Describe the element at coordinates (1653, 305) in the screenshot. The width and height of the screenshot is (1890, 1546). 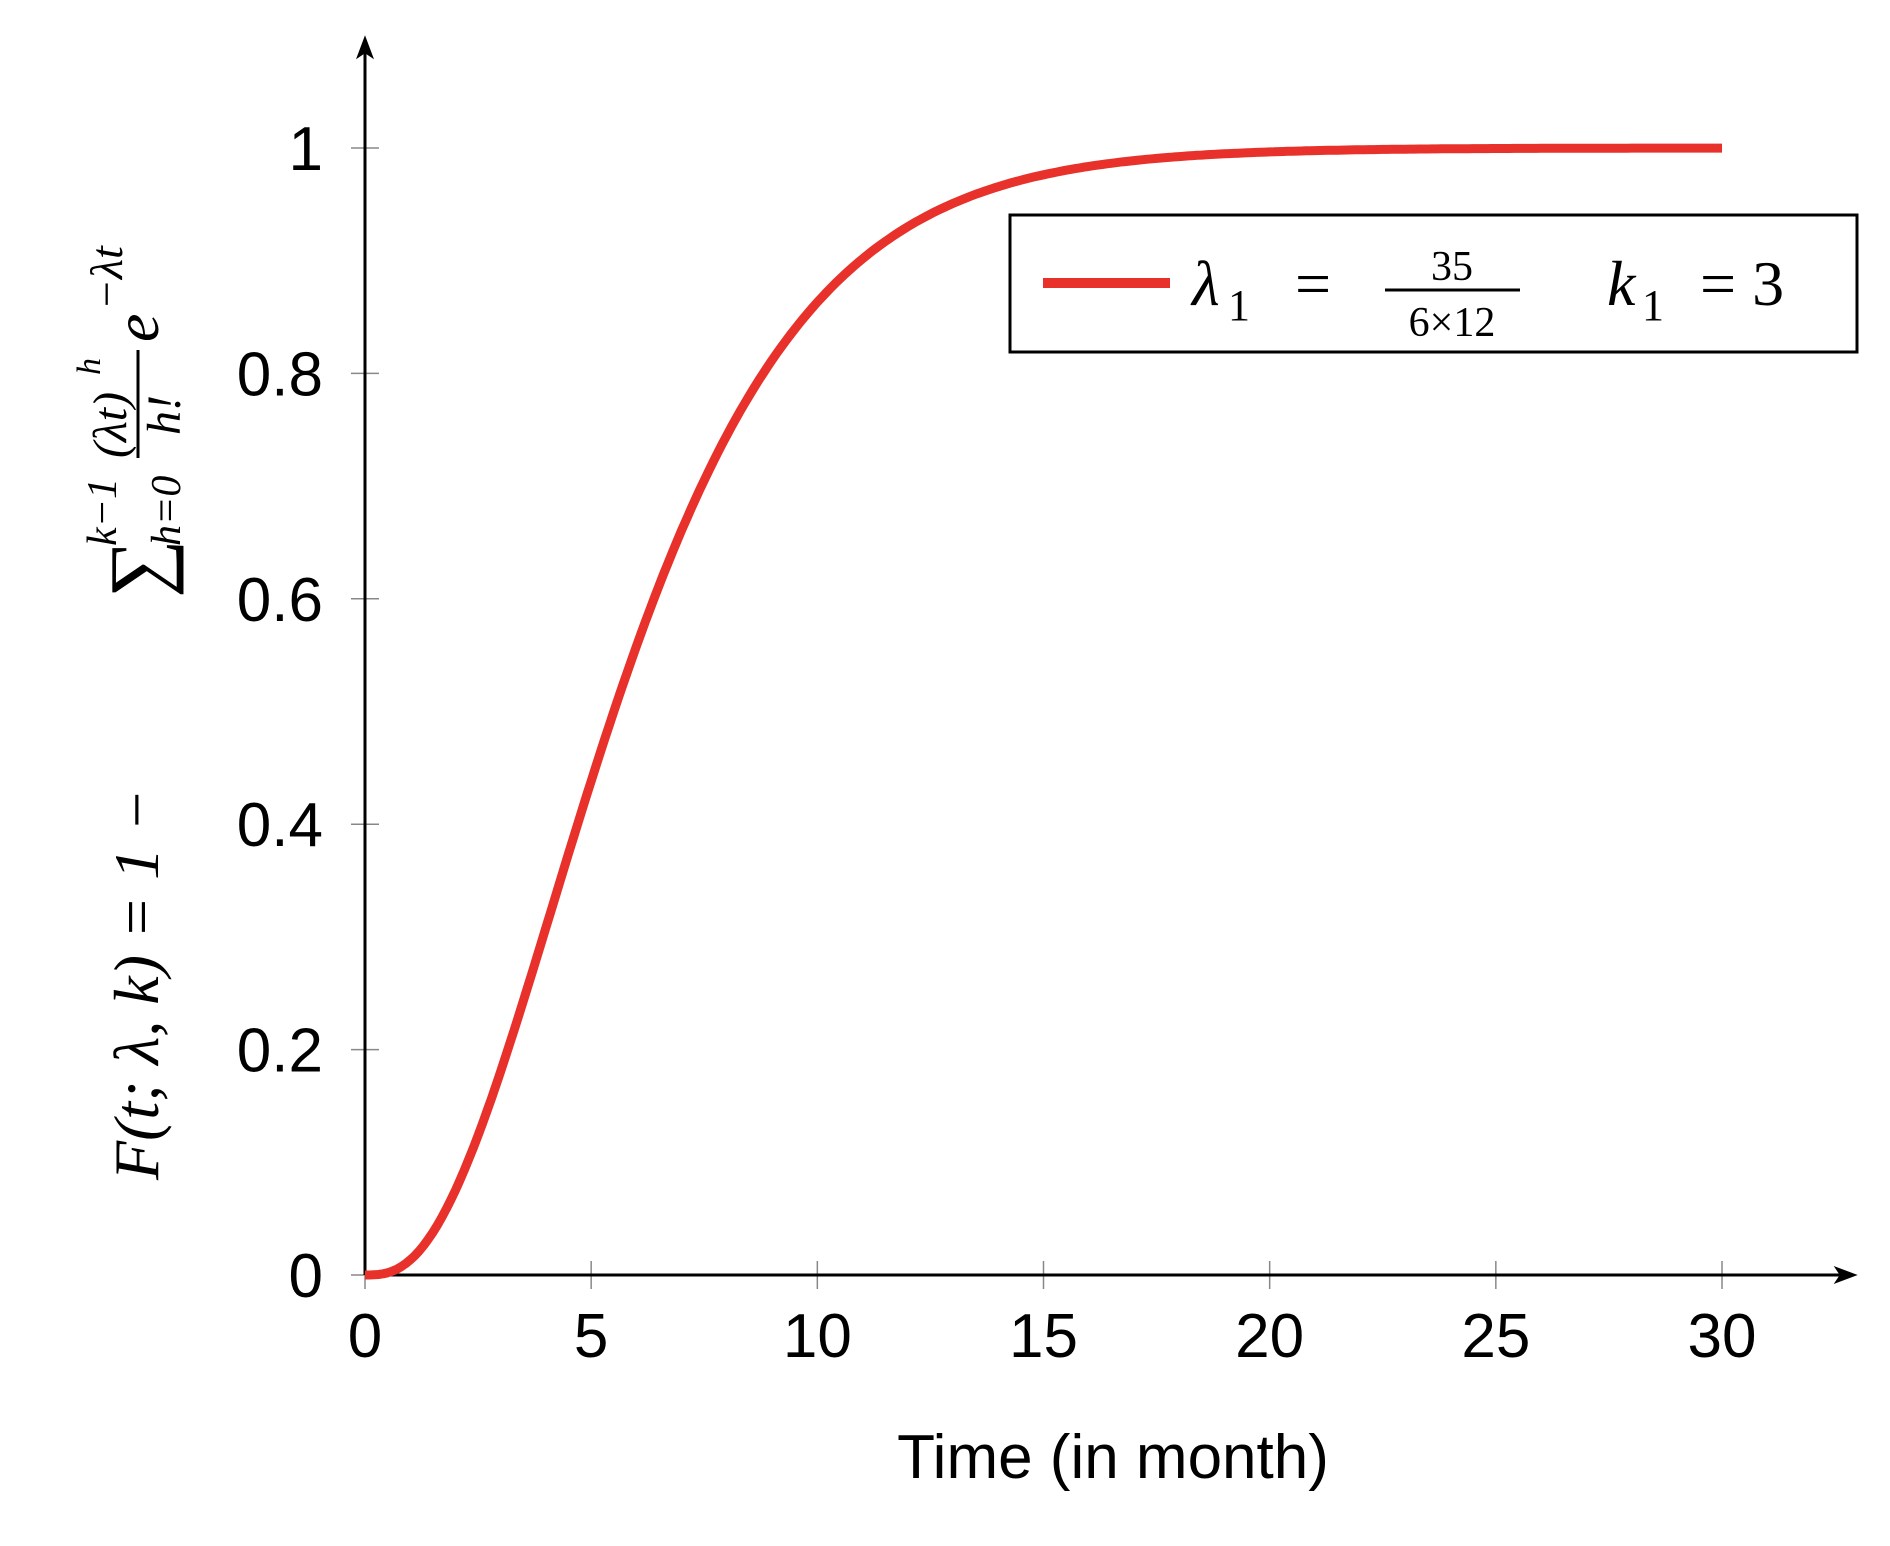
I see `legend-k-sub: 1` at that location.